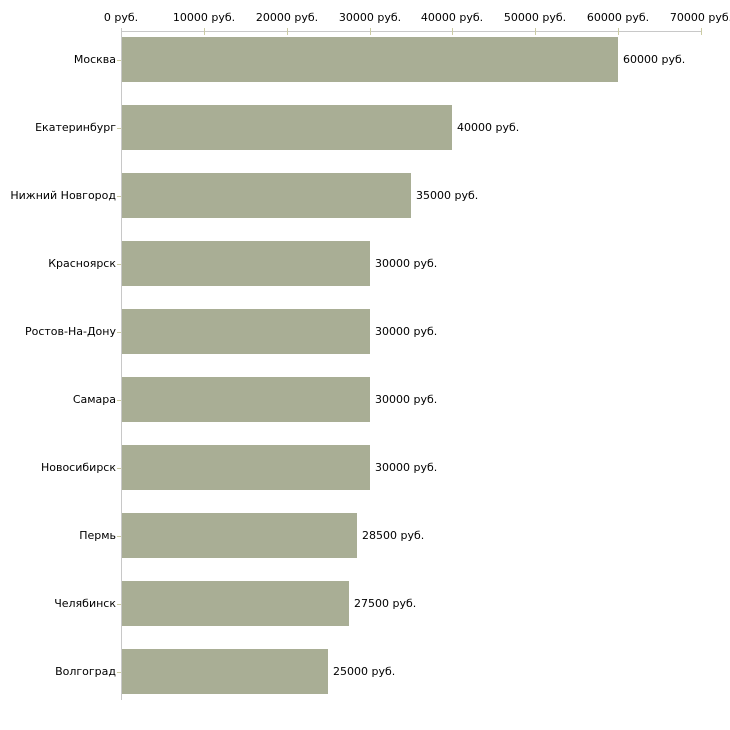 This screenshot has height=730, width=730. Describe the element at coordinates (535, 17) in the screenshot. I see `x-tick-label: 50000 руб.` at that location.